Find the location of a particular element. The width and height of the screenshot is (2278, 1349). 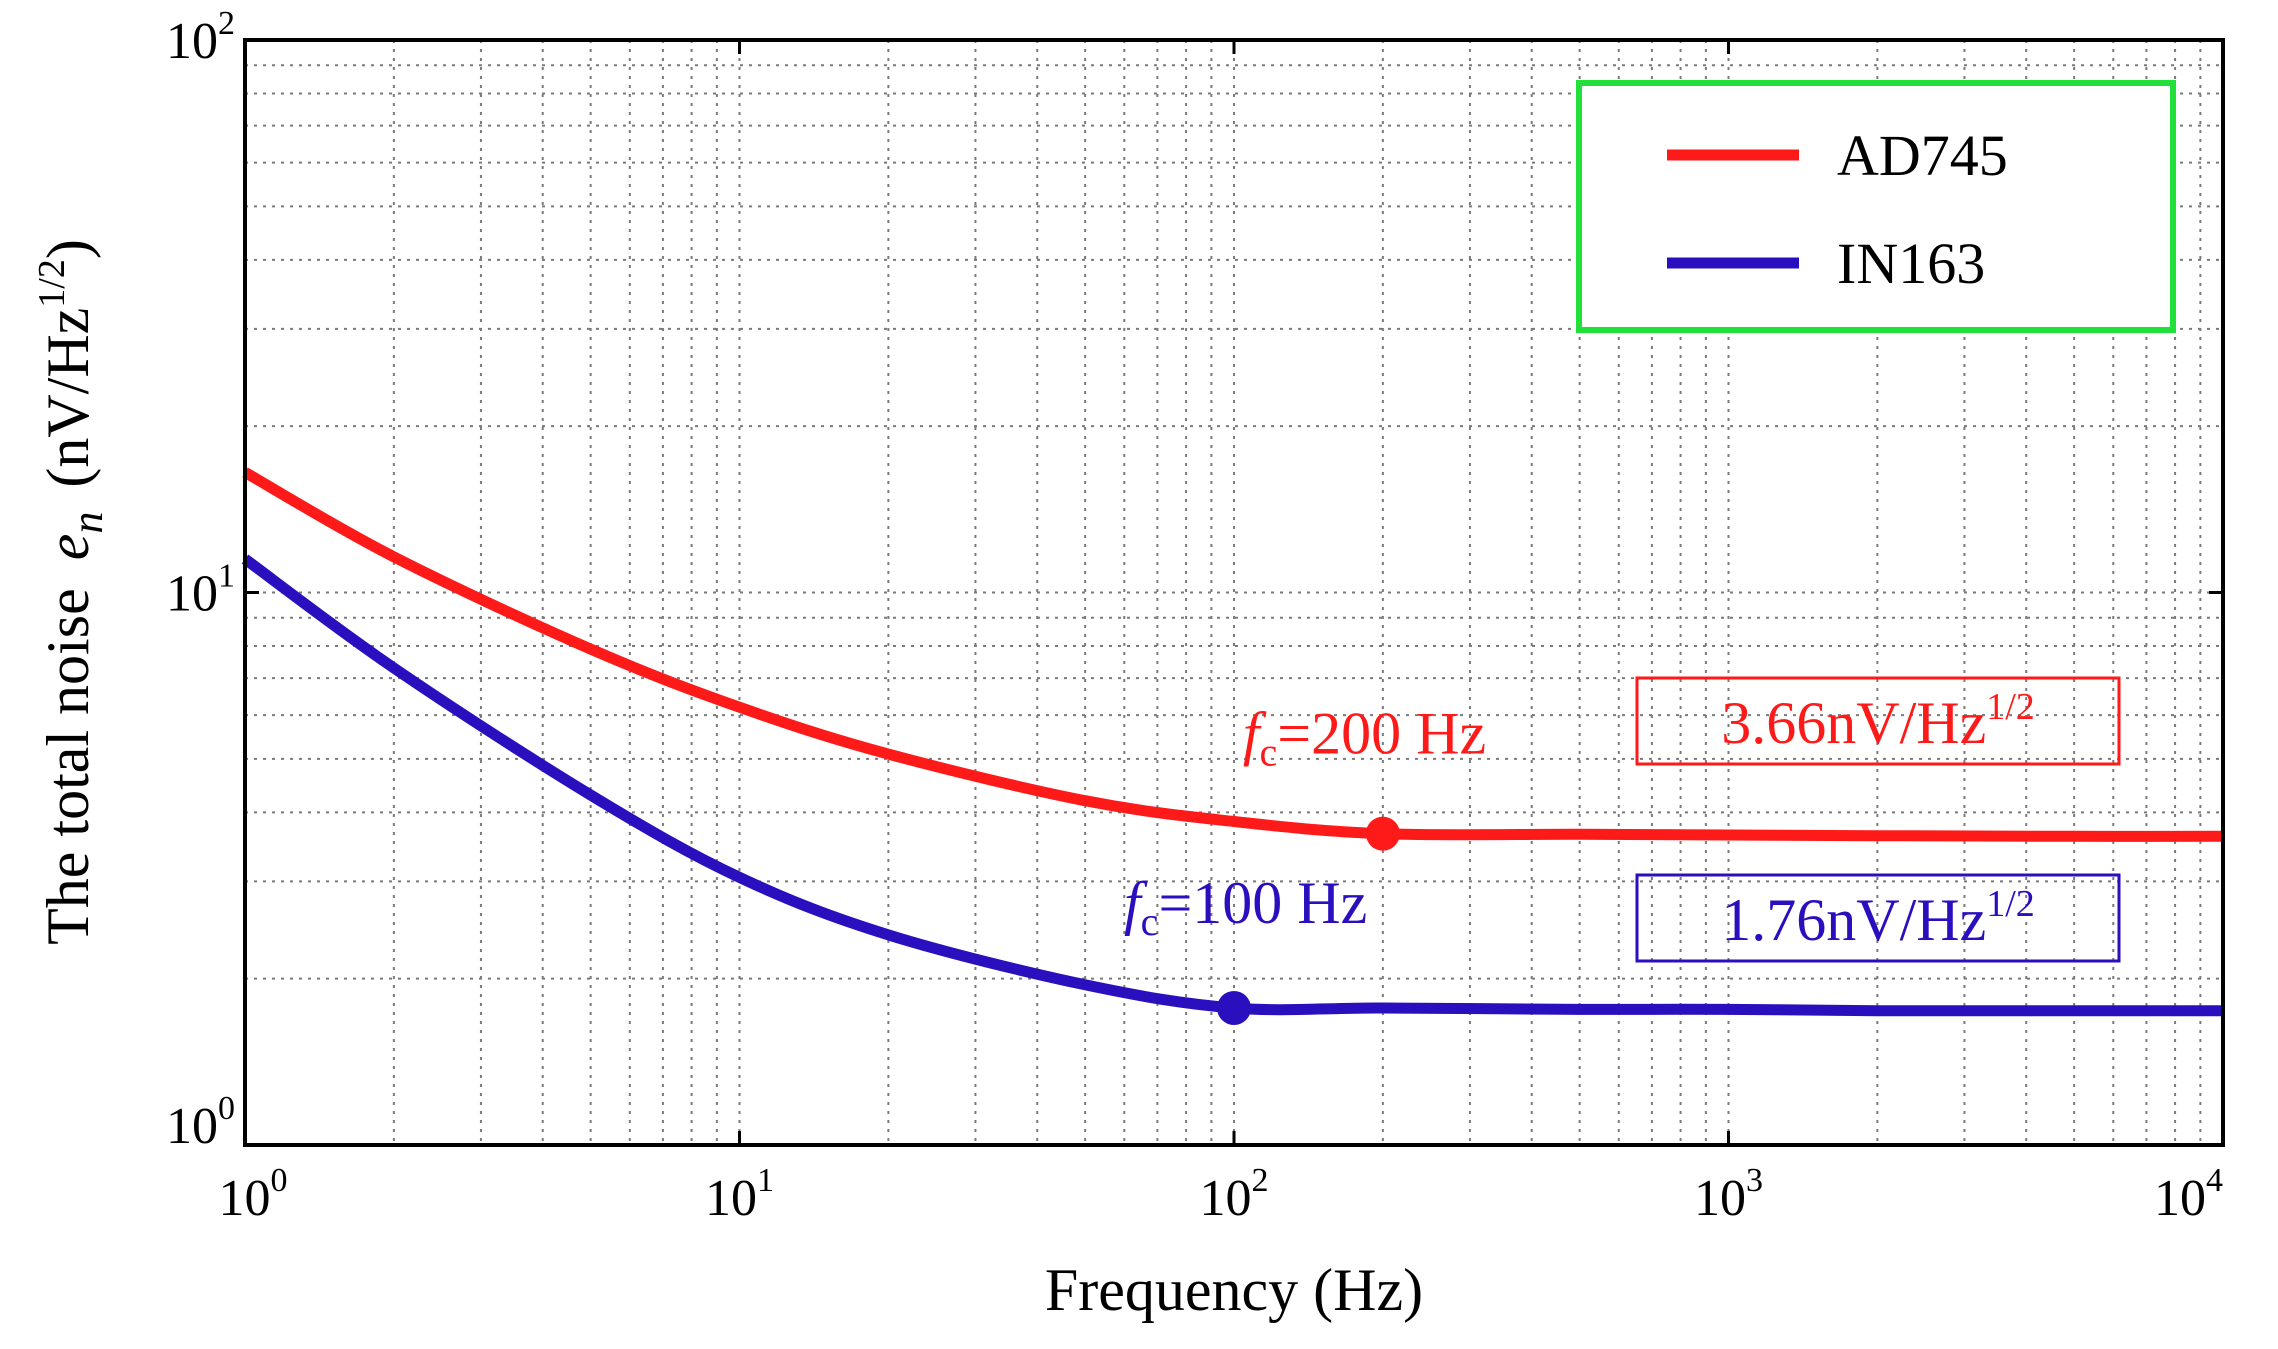

y-tick-label-exponent: 0 is located at coordinates (226, 1108).